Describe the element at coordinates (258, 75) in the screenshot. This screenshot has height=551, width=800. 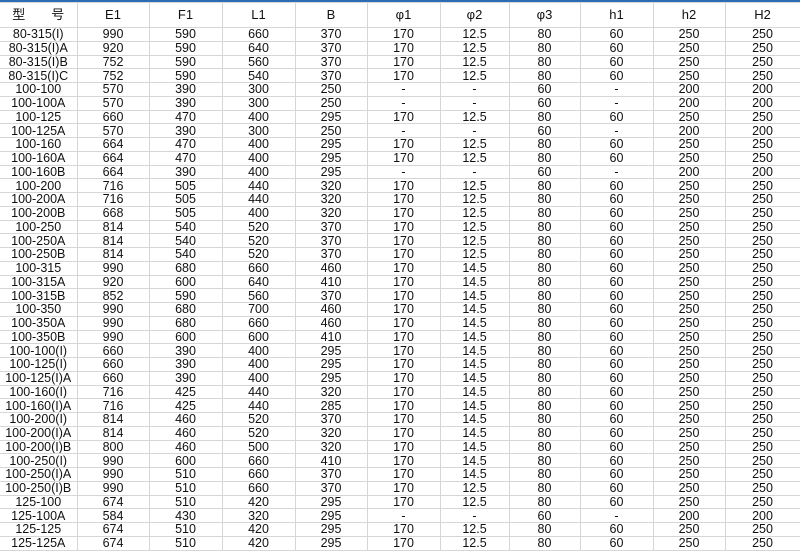
I see `value-cell: 540` at that location.